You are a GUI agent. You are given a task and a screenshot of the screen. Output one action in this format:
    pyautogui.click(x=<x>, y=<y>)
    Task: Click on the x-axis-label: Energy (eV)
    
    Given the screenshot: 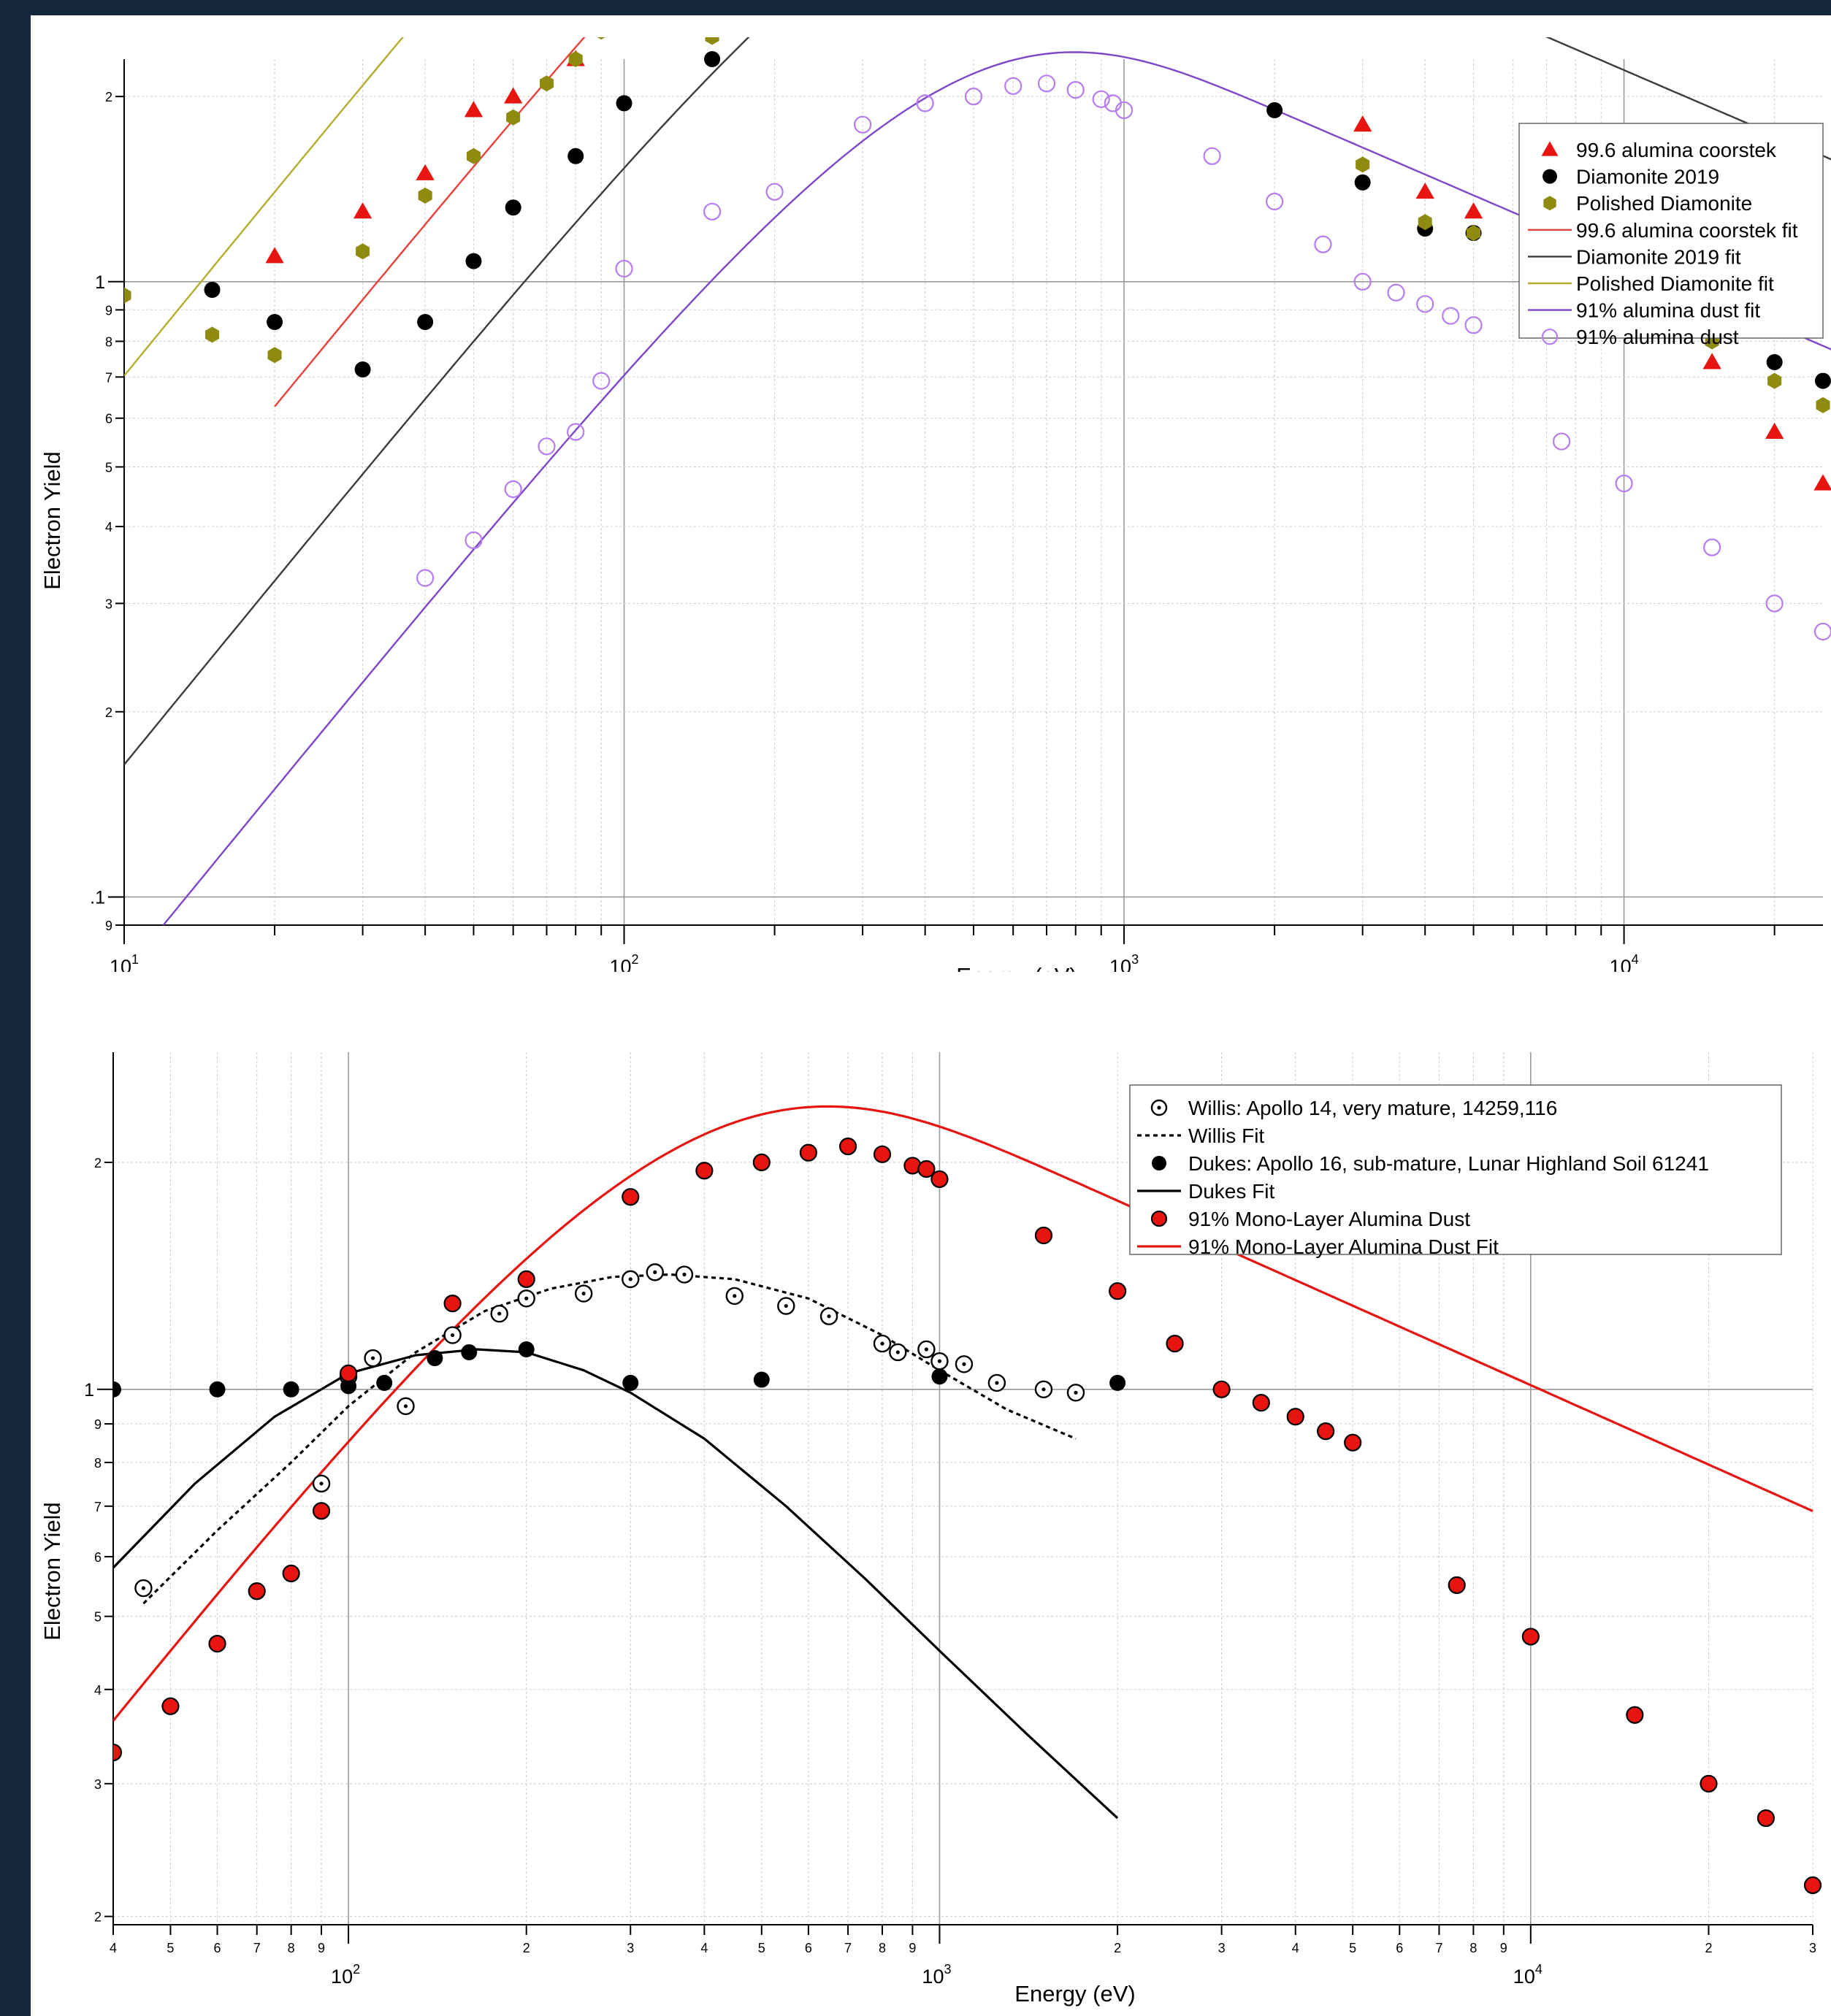 What is the action you would take?
    pyautogui.click(x=1016, y=967)
    